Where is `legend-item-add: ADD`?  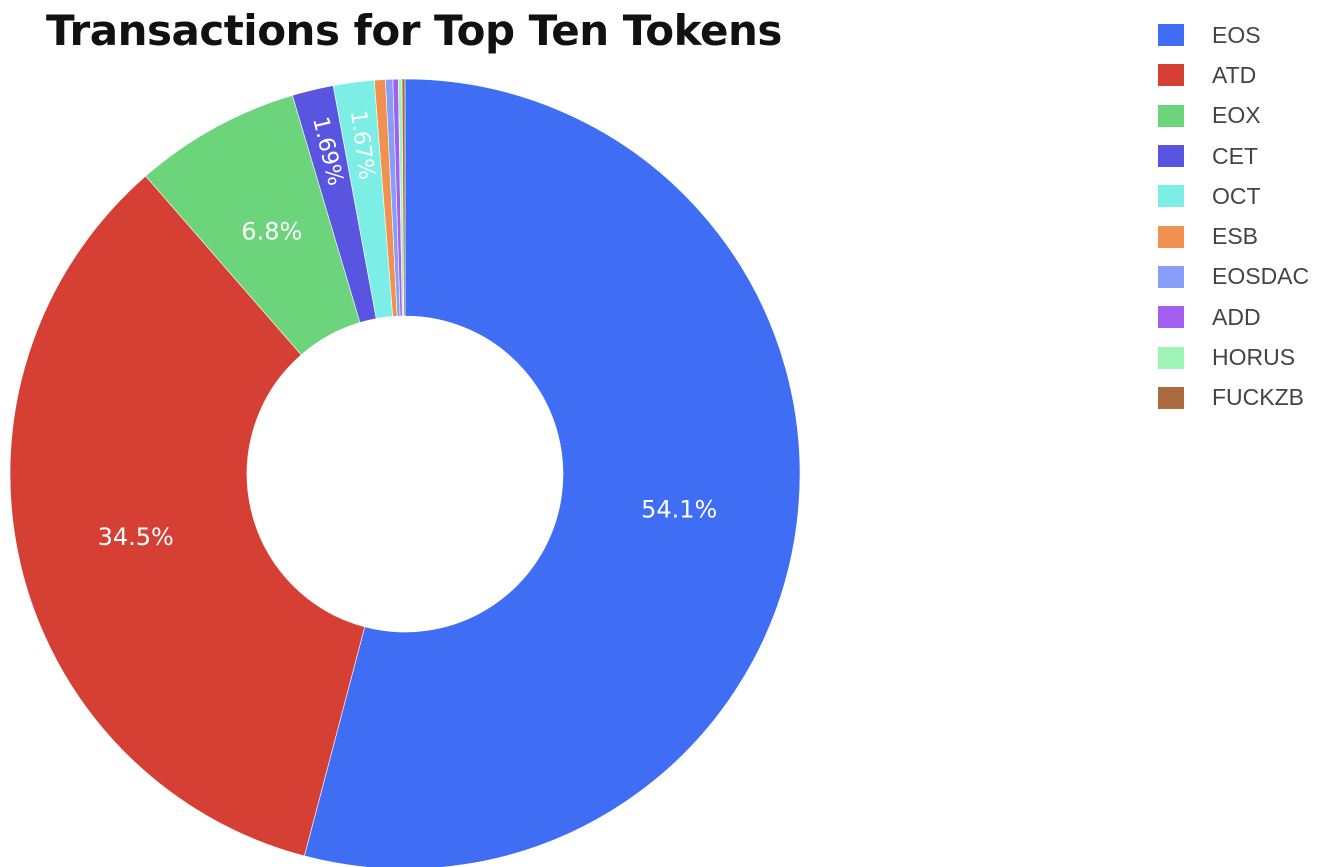 legend-item-add: ADD is located at coordinates (1233, 317).